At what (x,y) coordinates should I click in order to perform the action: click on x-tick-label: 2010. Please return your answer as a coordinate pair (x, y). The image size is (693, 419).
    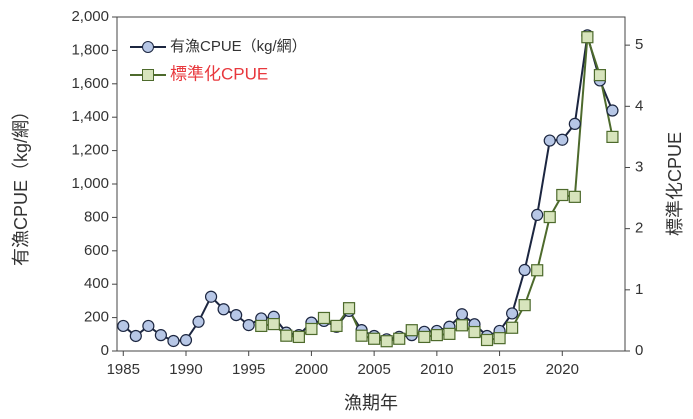
    Looking at the image, I should click on (436, 369).